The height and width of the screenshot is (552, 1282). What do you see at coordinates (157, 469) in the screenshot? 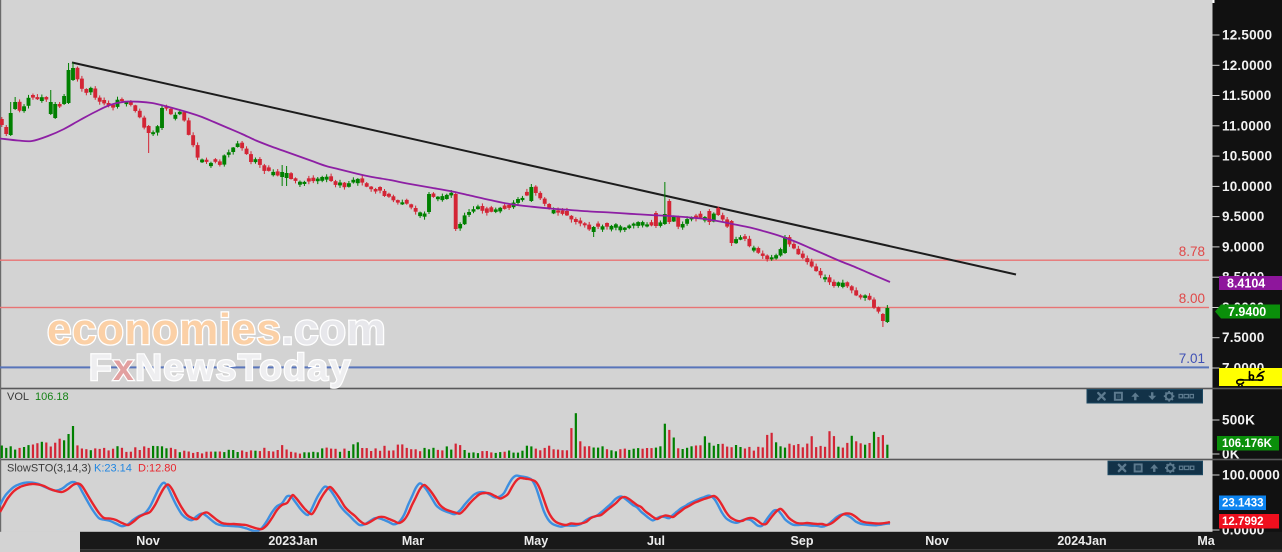
I see `svg-text: D:12.80` at bounding box center [157, 469].